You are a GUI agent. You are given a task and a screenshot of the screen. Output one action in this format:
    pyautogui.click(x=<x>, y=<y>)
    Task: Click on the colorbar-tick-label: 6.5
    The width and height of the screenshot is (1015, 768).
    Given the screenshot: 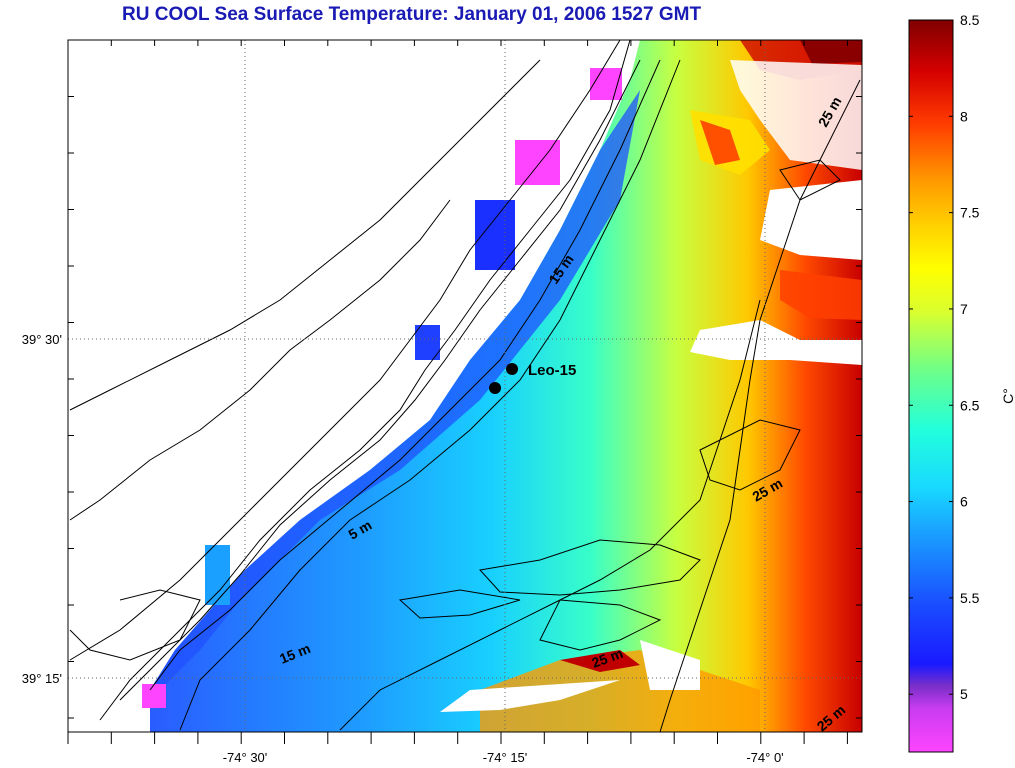 What is the action you would take?
    pyautogui.click(x=970, y=405)
    